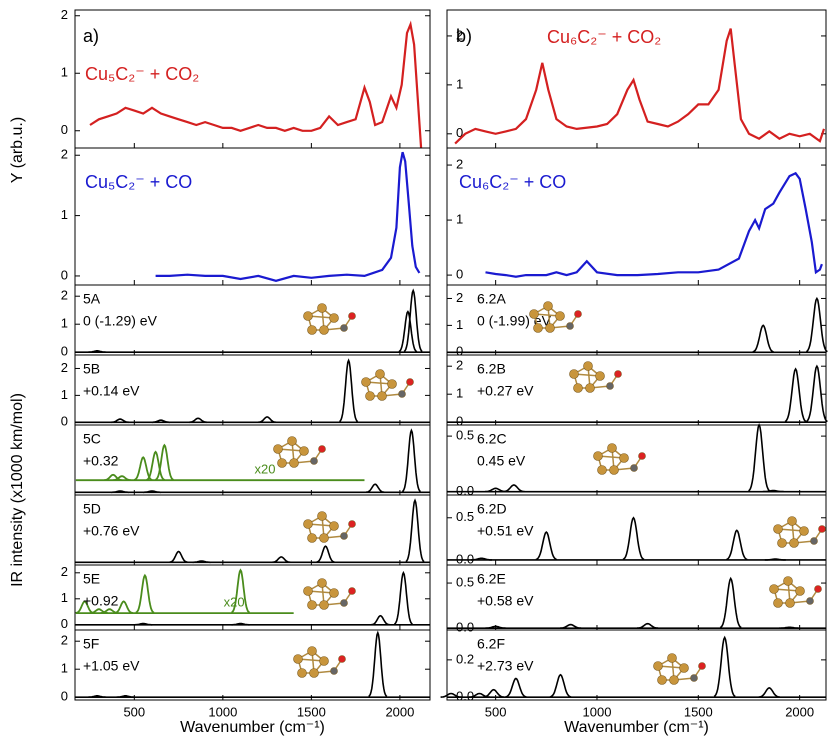 Image resolution: width=838 pixels, height=747 pixels. I want to click on panel-energy: +2.73 eV, so click(505, 666).